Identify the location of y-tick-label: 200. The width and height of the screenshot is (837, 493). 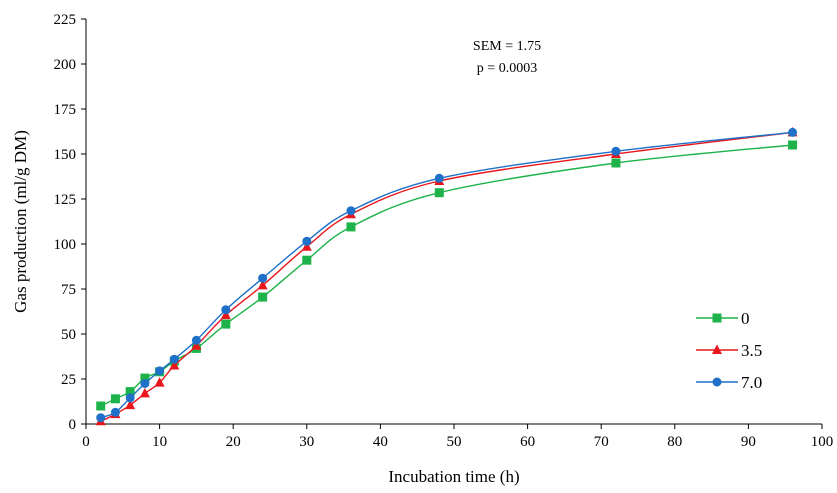
(65, 65).